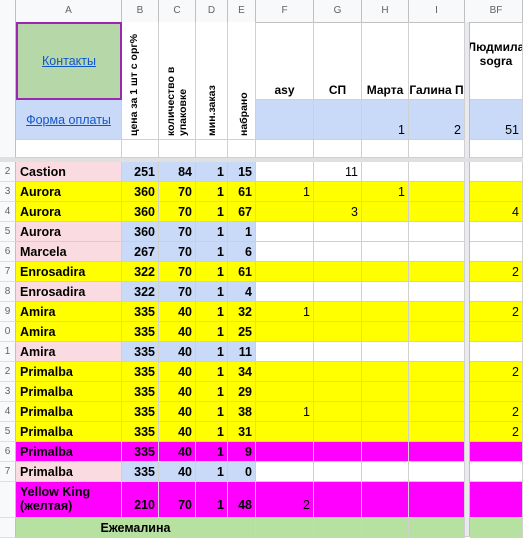 The image size is (523, 538). Describe the element at coordinates (177, 81) in the screenshot. I see `header-col-c: количество в упаковке` at that location.